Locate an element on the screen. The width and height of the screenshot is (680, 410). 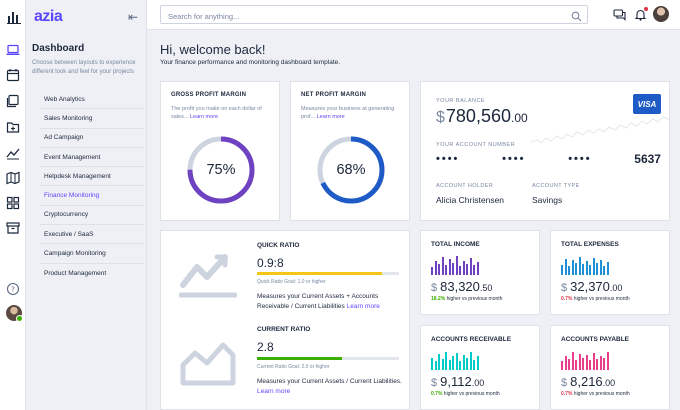
laptop-icon is located at coordinates (13, 50).